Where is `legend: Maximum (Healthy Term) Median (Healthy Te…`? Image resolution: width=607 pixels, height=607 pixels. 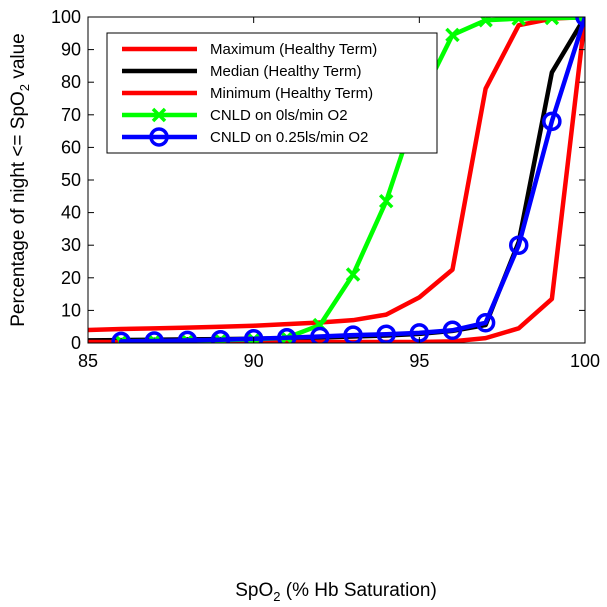
legend: Maximum (Healthy Term) Median (Healthy Te… is located at coordinates (272, 93).